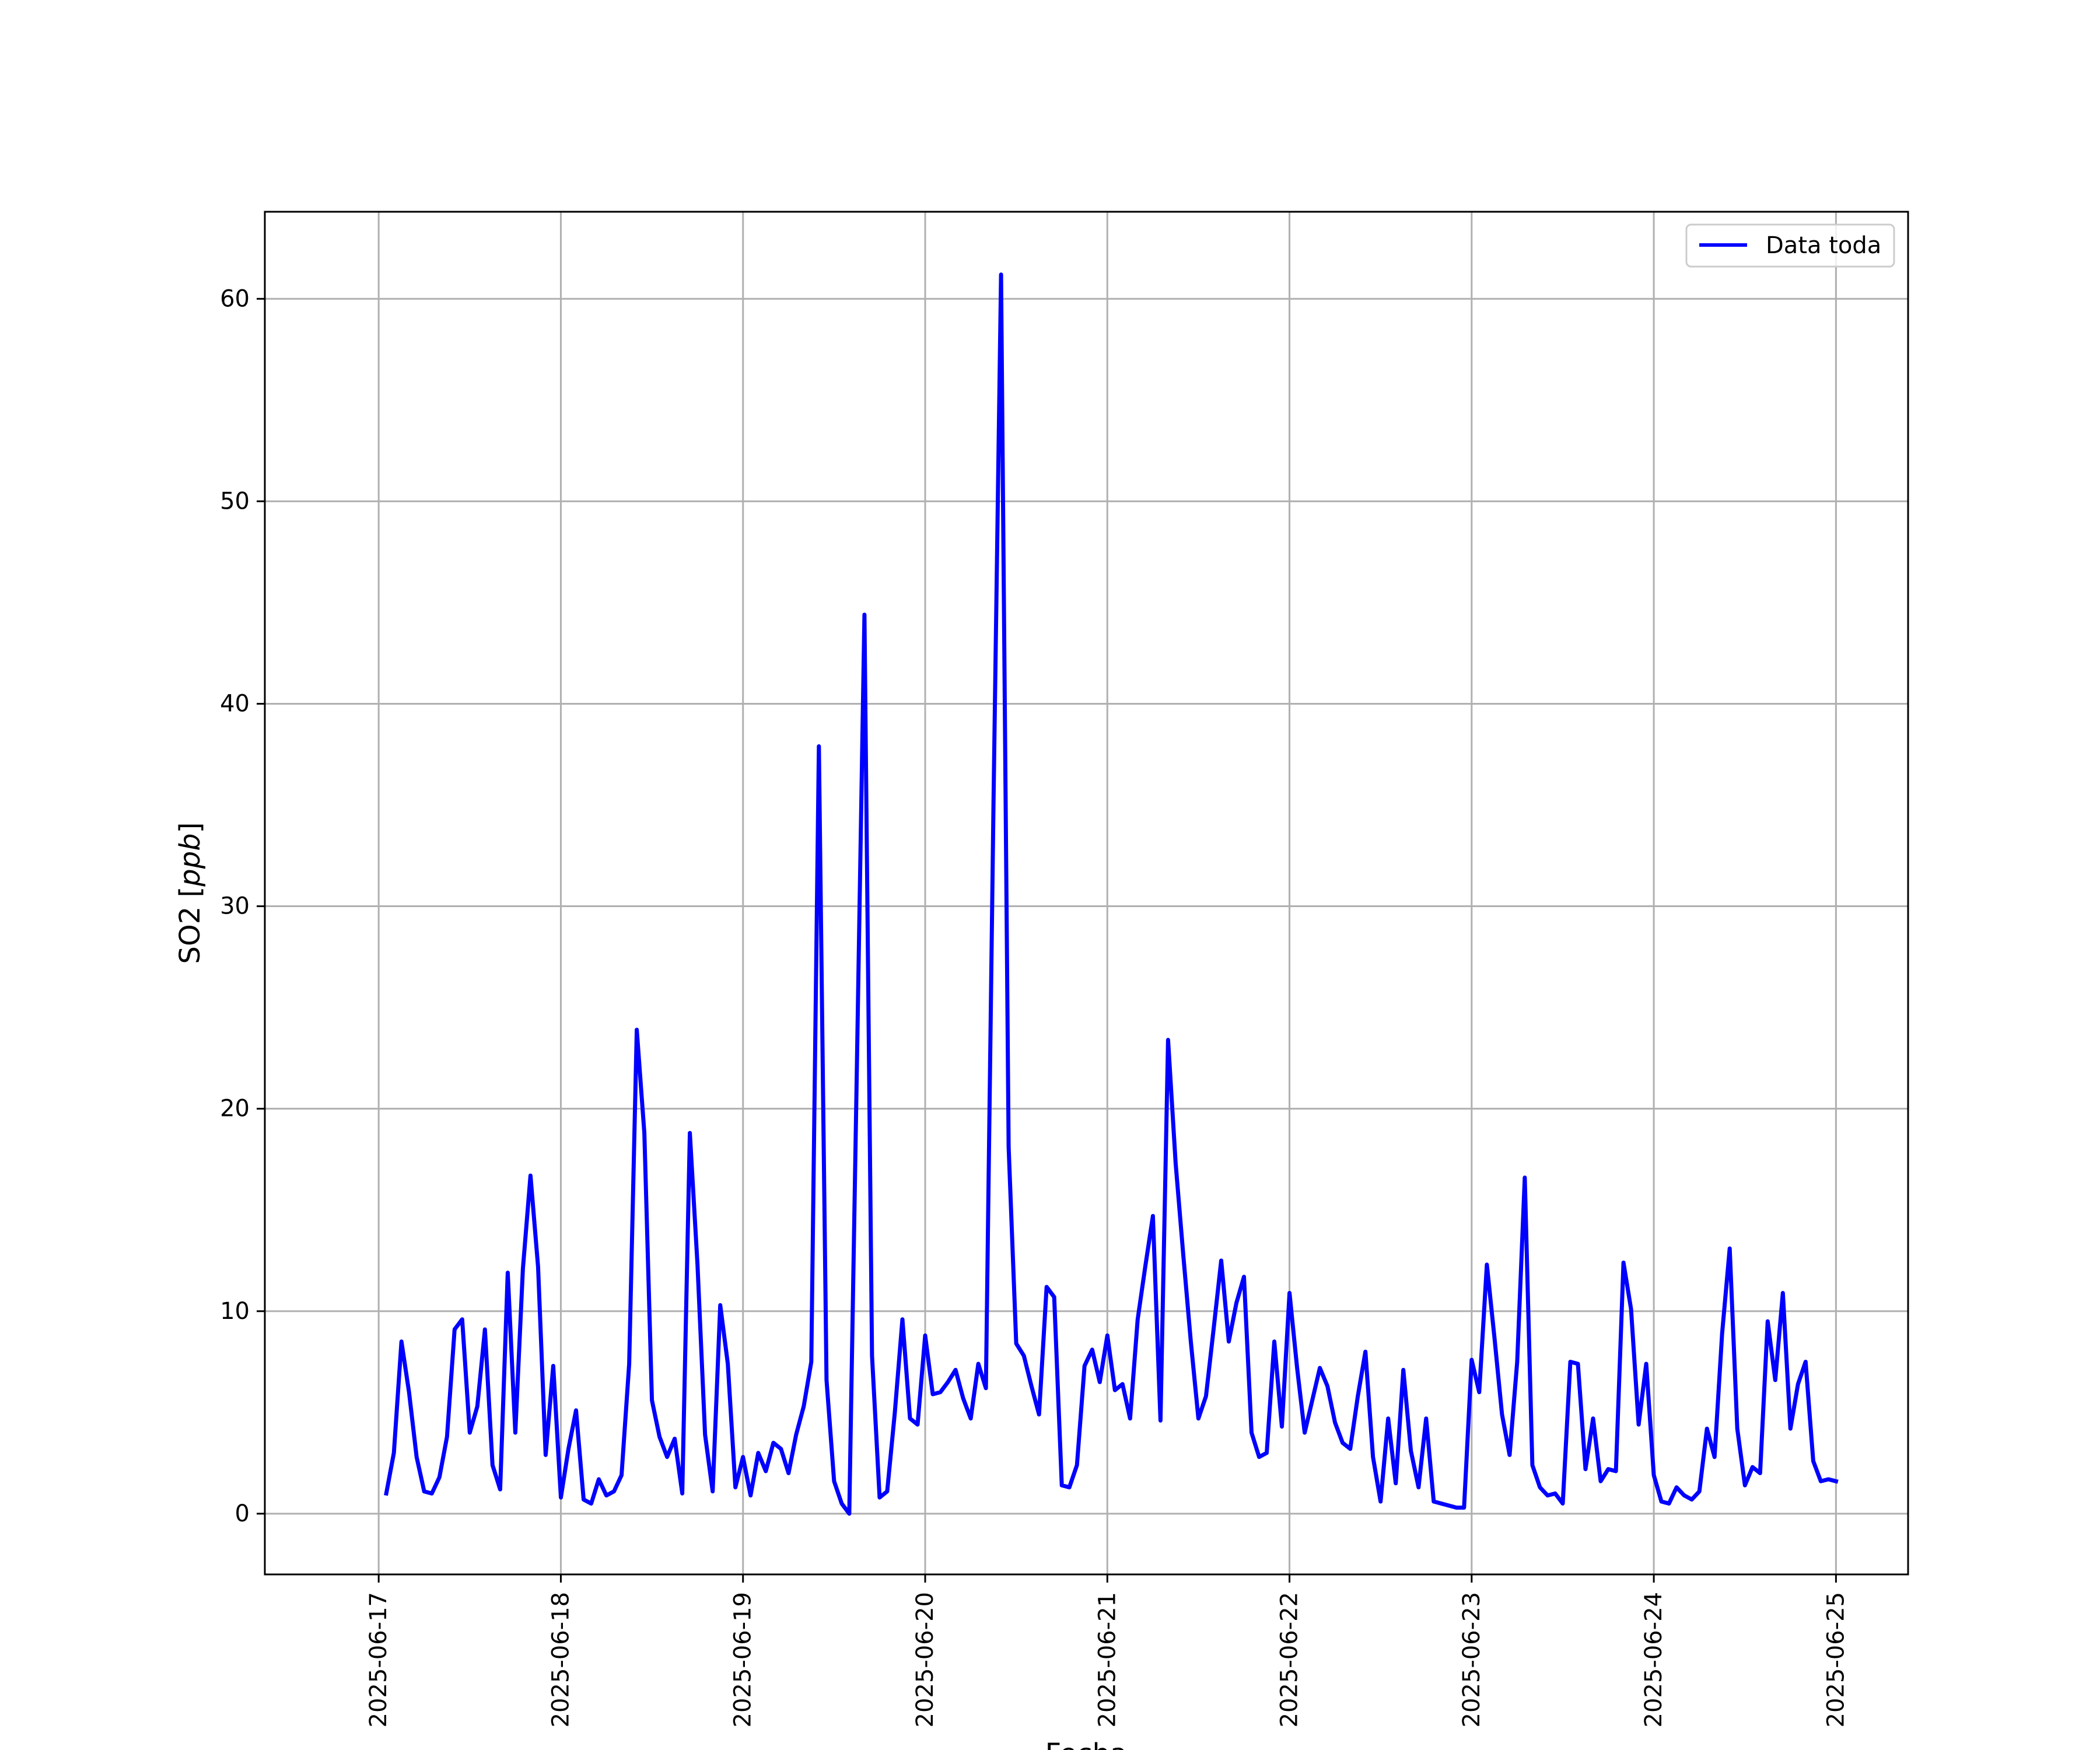  Describe the element at coordinates (235, 501) in the screenshot. I see `y-tick-label: 50` at that location.